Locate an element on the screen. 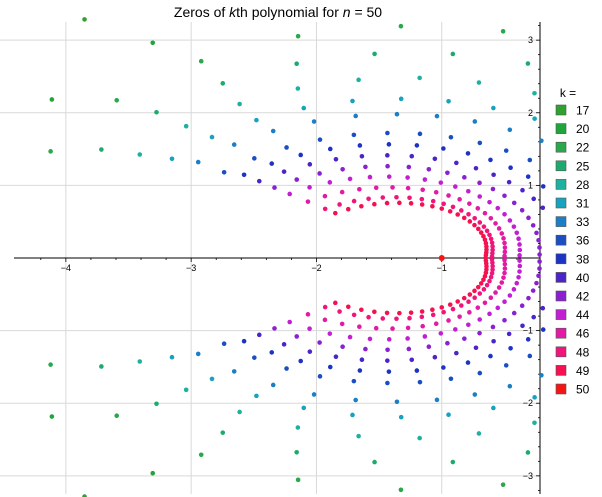  legend-label-k44: 44 is located at coordinates (583, 315).